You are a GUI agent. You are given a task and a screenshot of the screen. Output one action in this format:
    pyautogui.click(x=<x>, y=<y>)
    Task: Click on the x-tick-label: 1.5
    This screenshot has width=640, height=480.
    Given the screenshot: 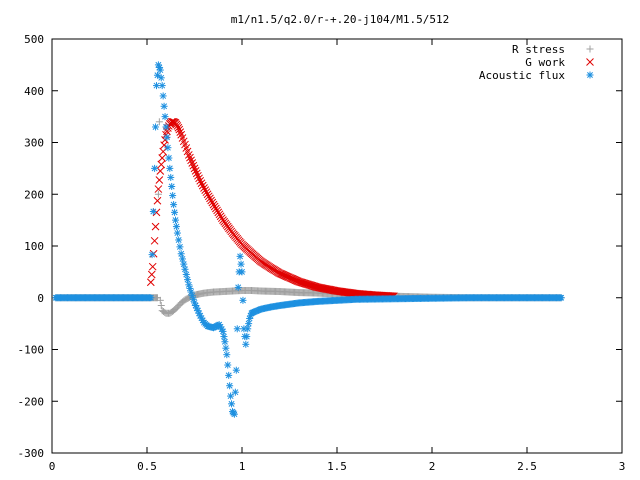 What is the action you would take?
    pyautogui.click(x=337, y=466)
    